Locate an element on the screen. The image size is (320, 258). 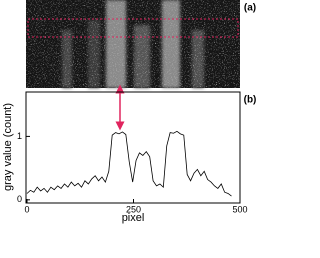
y-tick-label: 1 is located at coordinates (19, 136).